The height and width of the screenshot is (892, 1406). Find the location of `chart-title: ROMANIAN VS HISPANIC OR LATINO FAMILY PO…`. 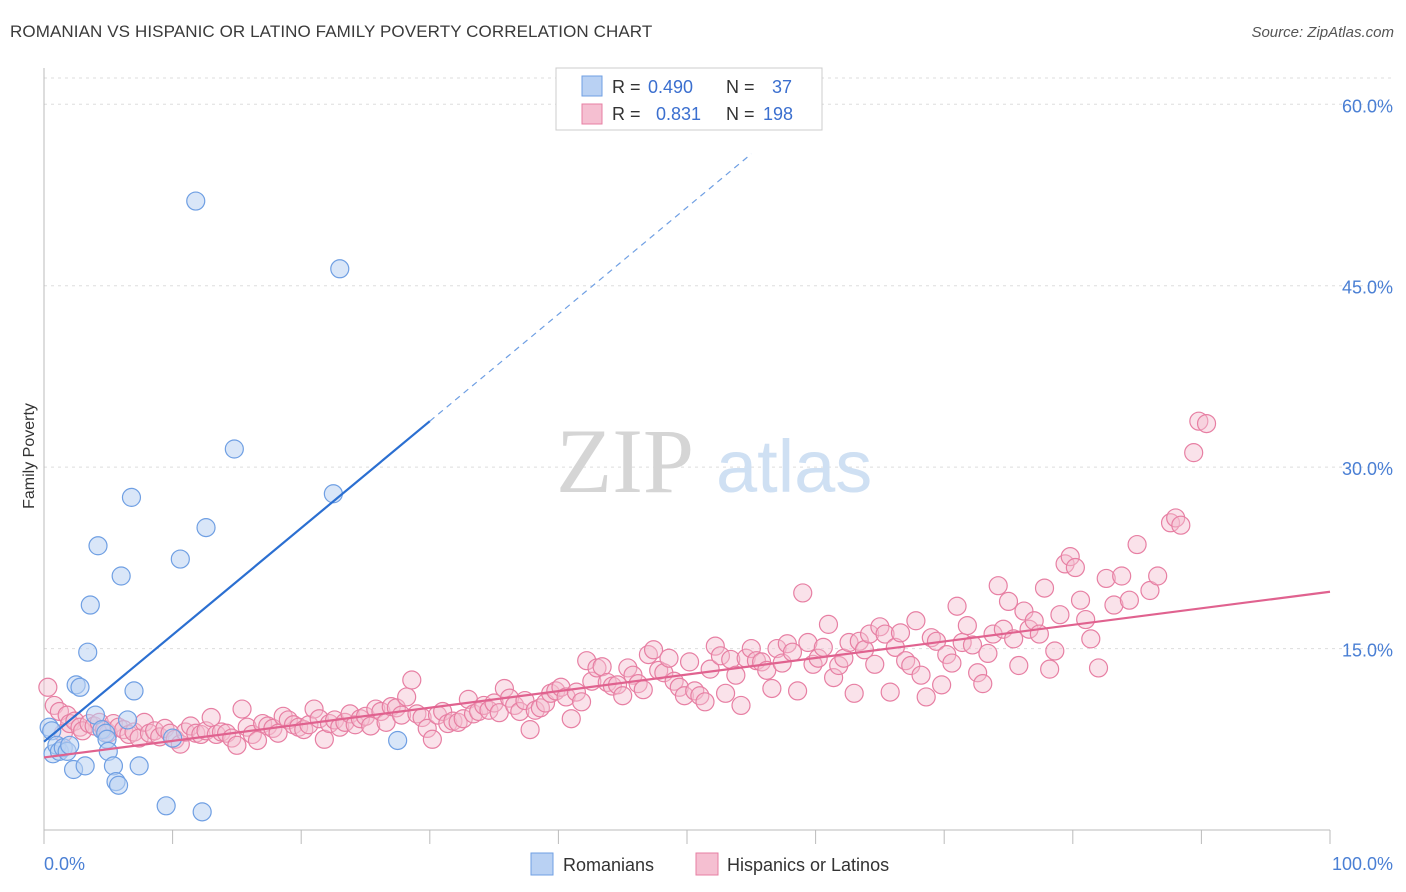

chart-title: ROMANIAN VS HISPANIC OR LATINO FAMILY PO… is located at coordinates (331, 31).